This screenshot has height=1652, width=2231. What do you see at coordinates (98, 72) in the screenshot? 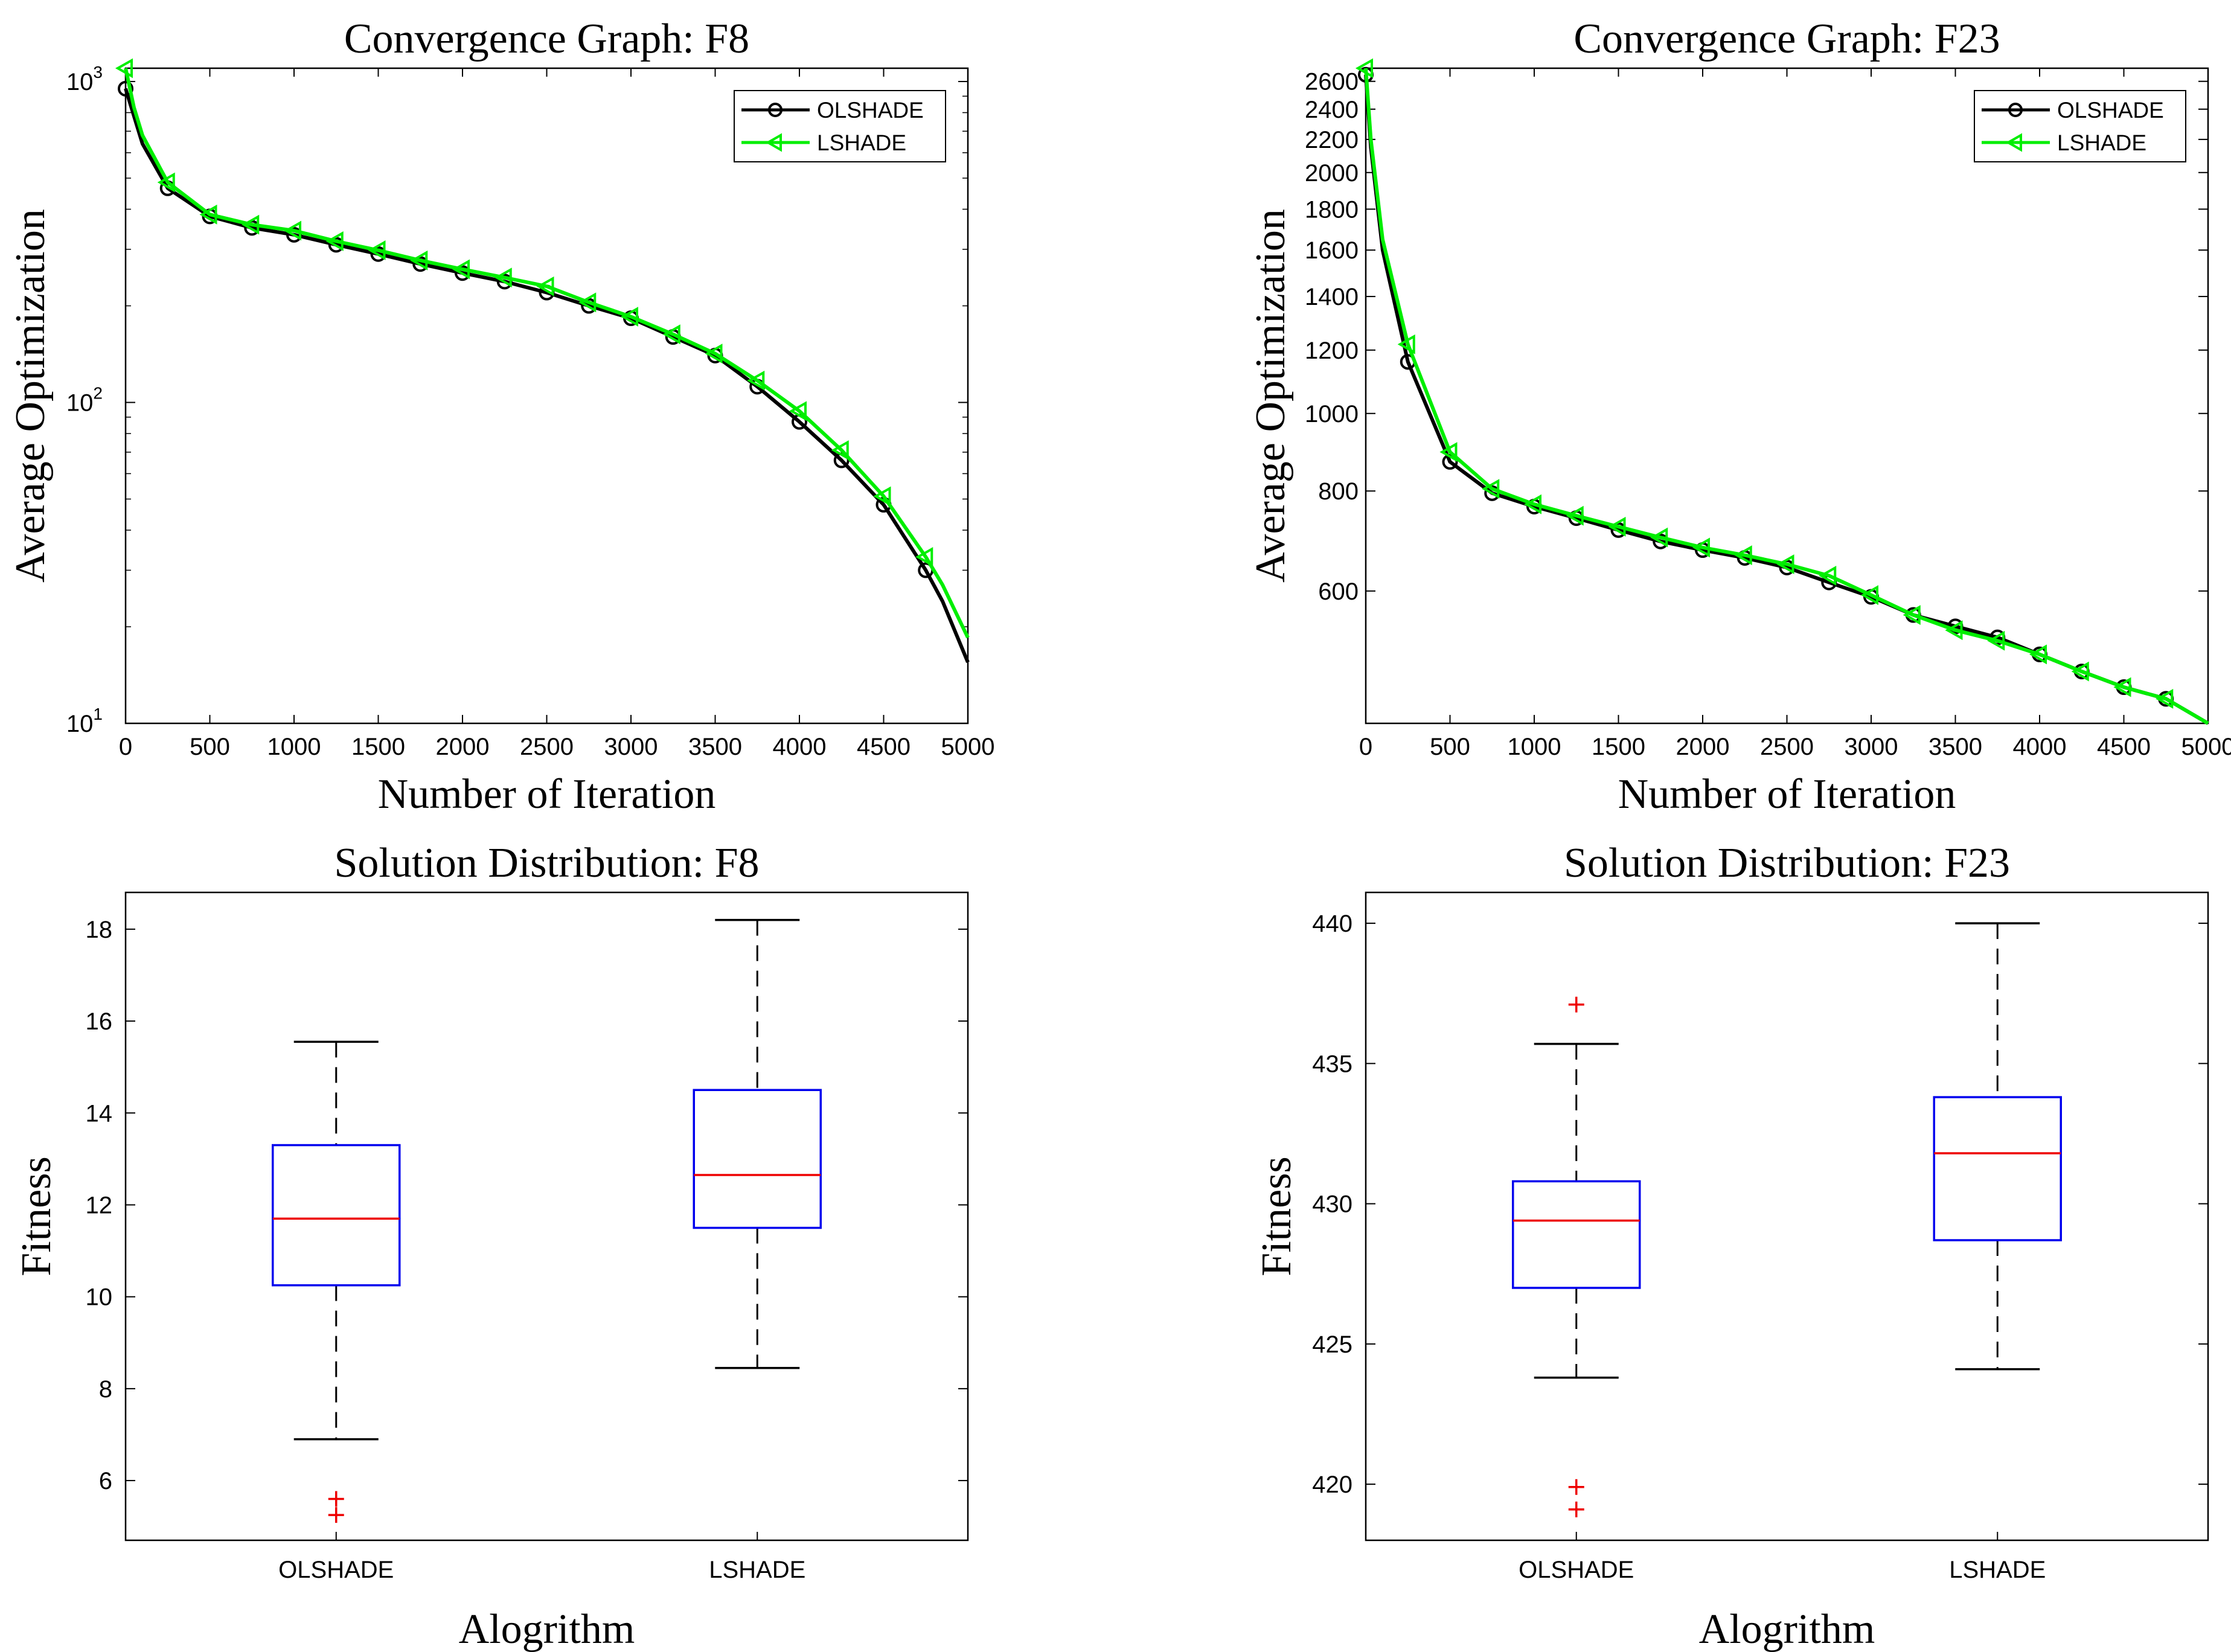
I see `y-tick-exponent: 3` at bounding box center [98, 72].